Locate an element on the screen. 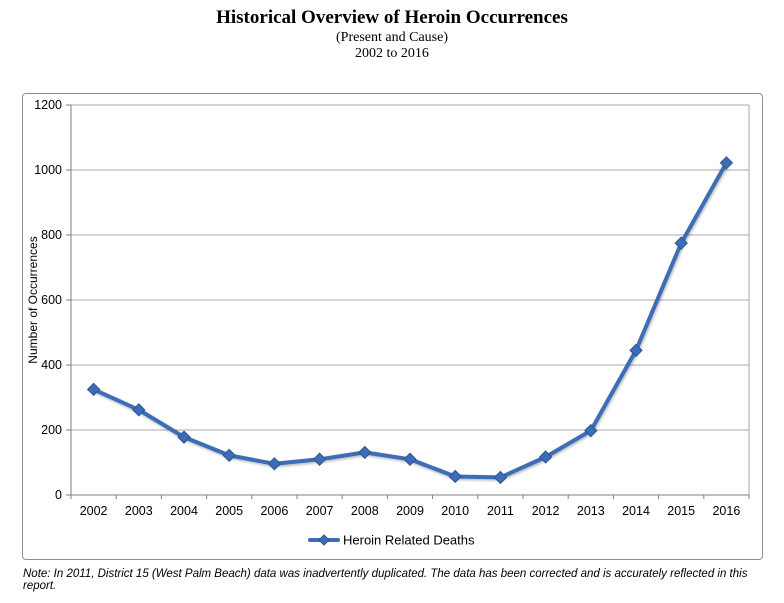 The height and width of the screenshot is (603, 784). x-tick-label: 2007 is located at coordinates (320, 511).